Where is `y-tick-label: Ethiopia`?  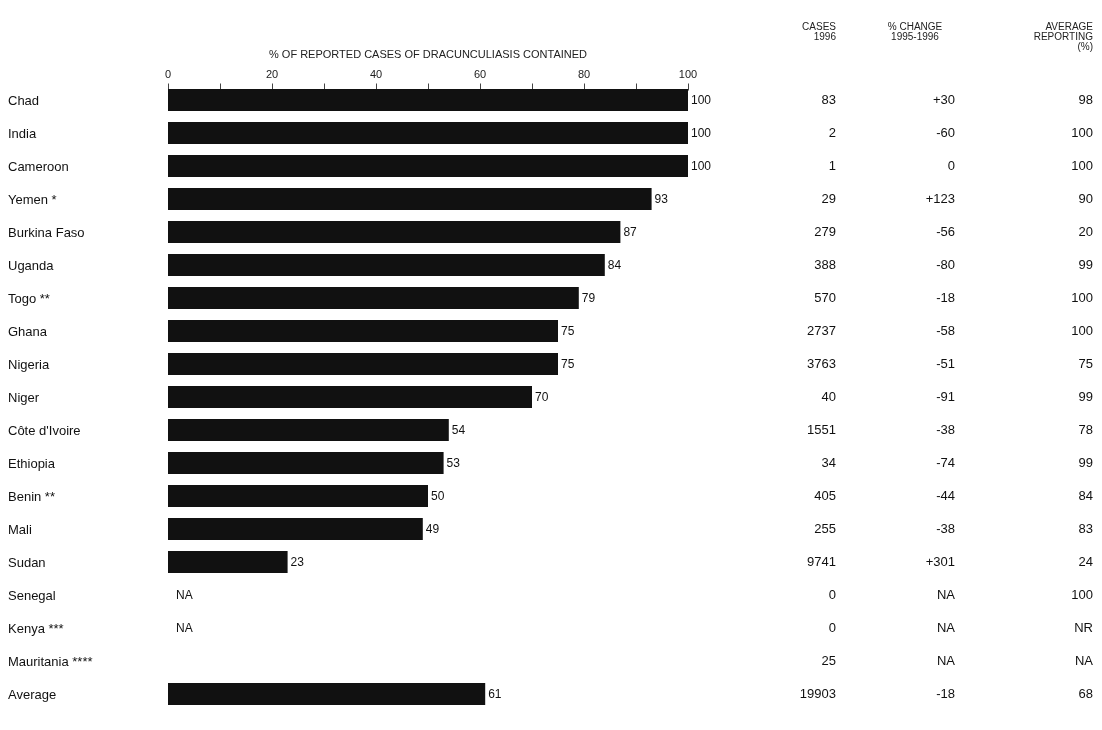
y-tick-label: Ethiopia is located at coordinates (32, 463).